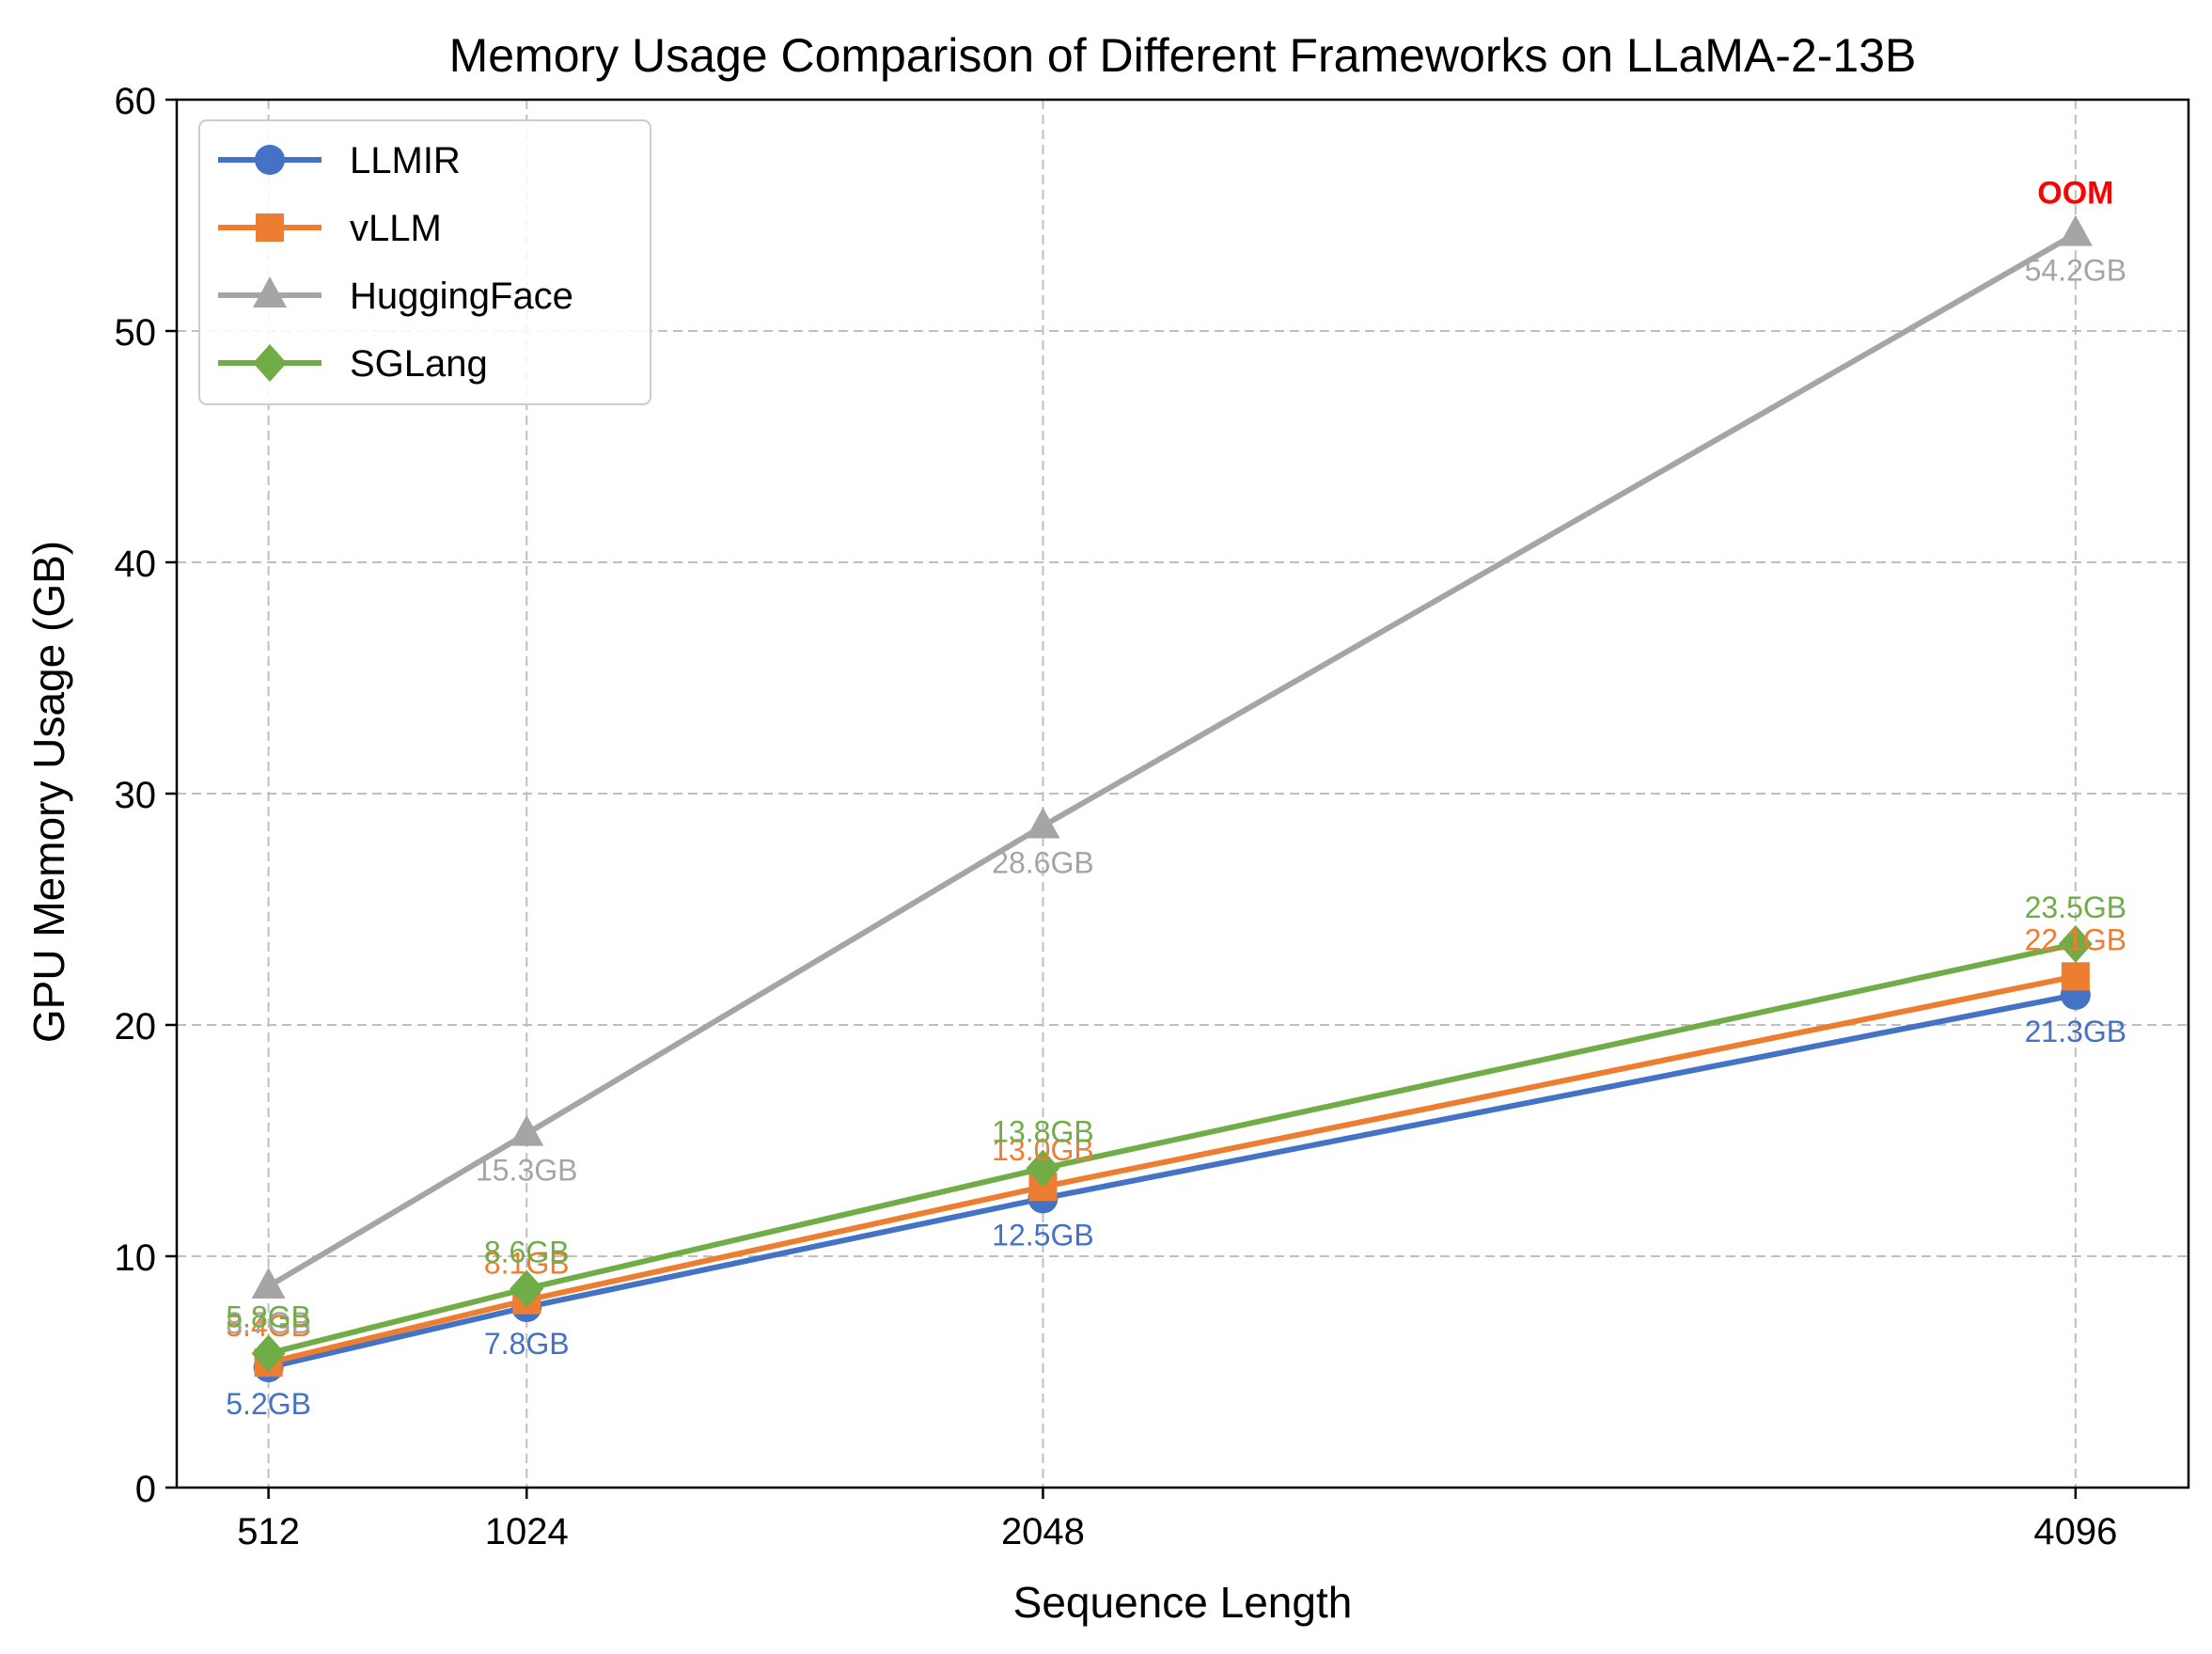 This screenshot has height=1654, width=2212. What do you see at coordinates (2076, 271) in the screenshot?
I see `data-label-huggingface: 54.2GB` at bounding box center [2076, 271].